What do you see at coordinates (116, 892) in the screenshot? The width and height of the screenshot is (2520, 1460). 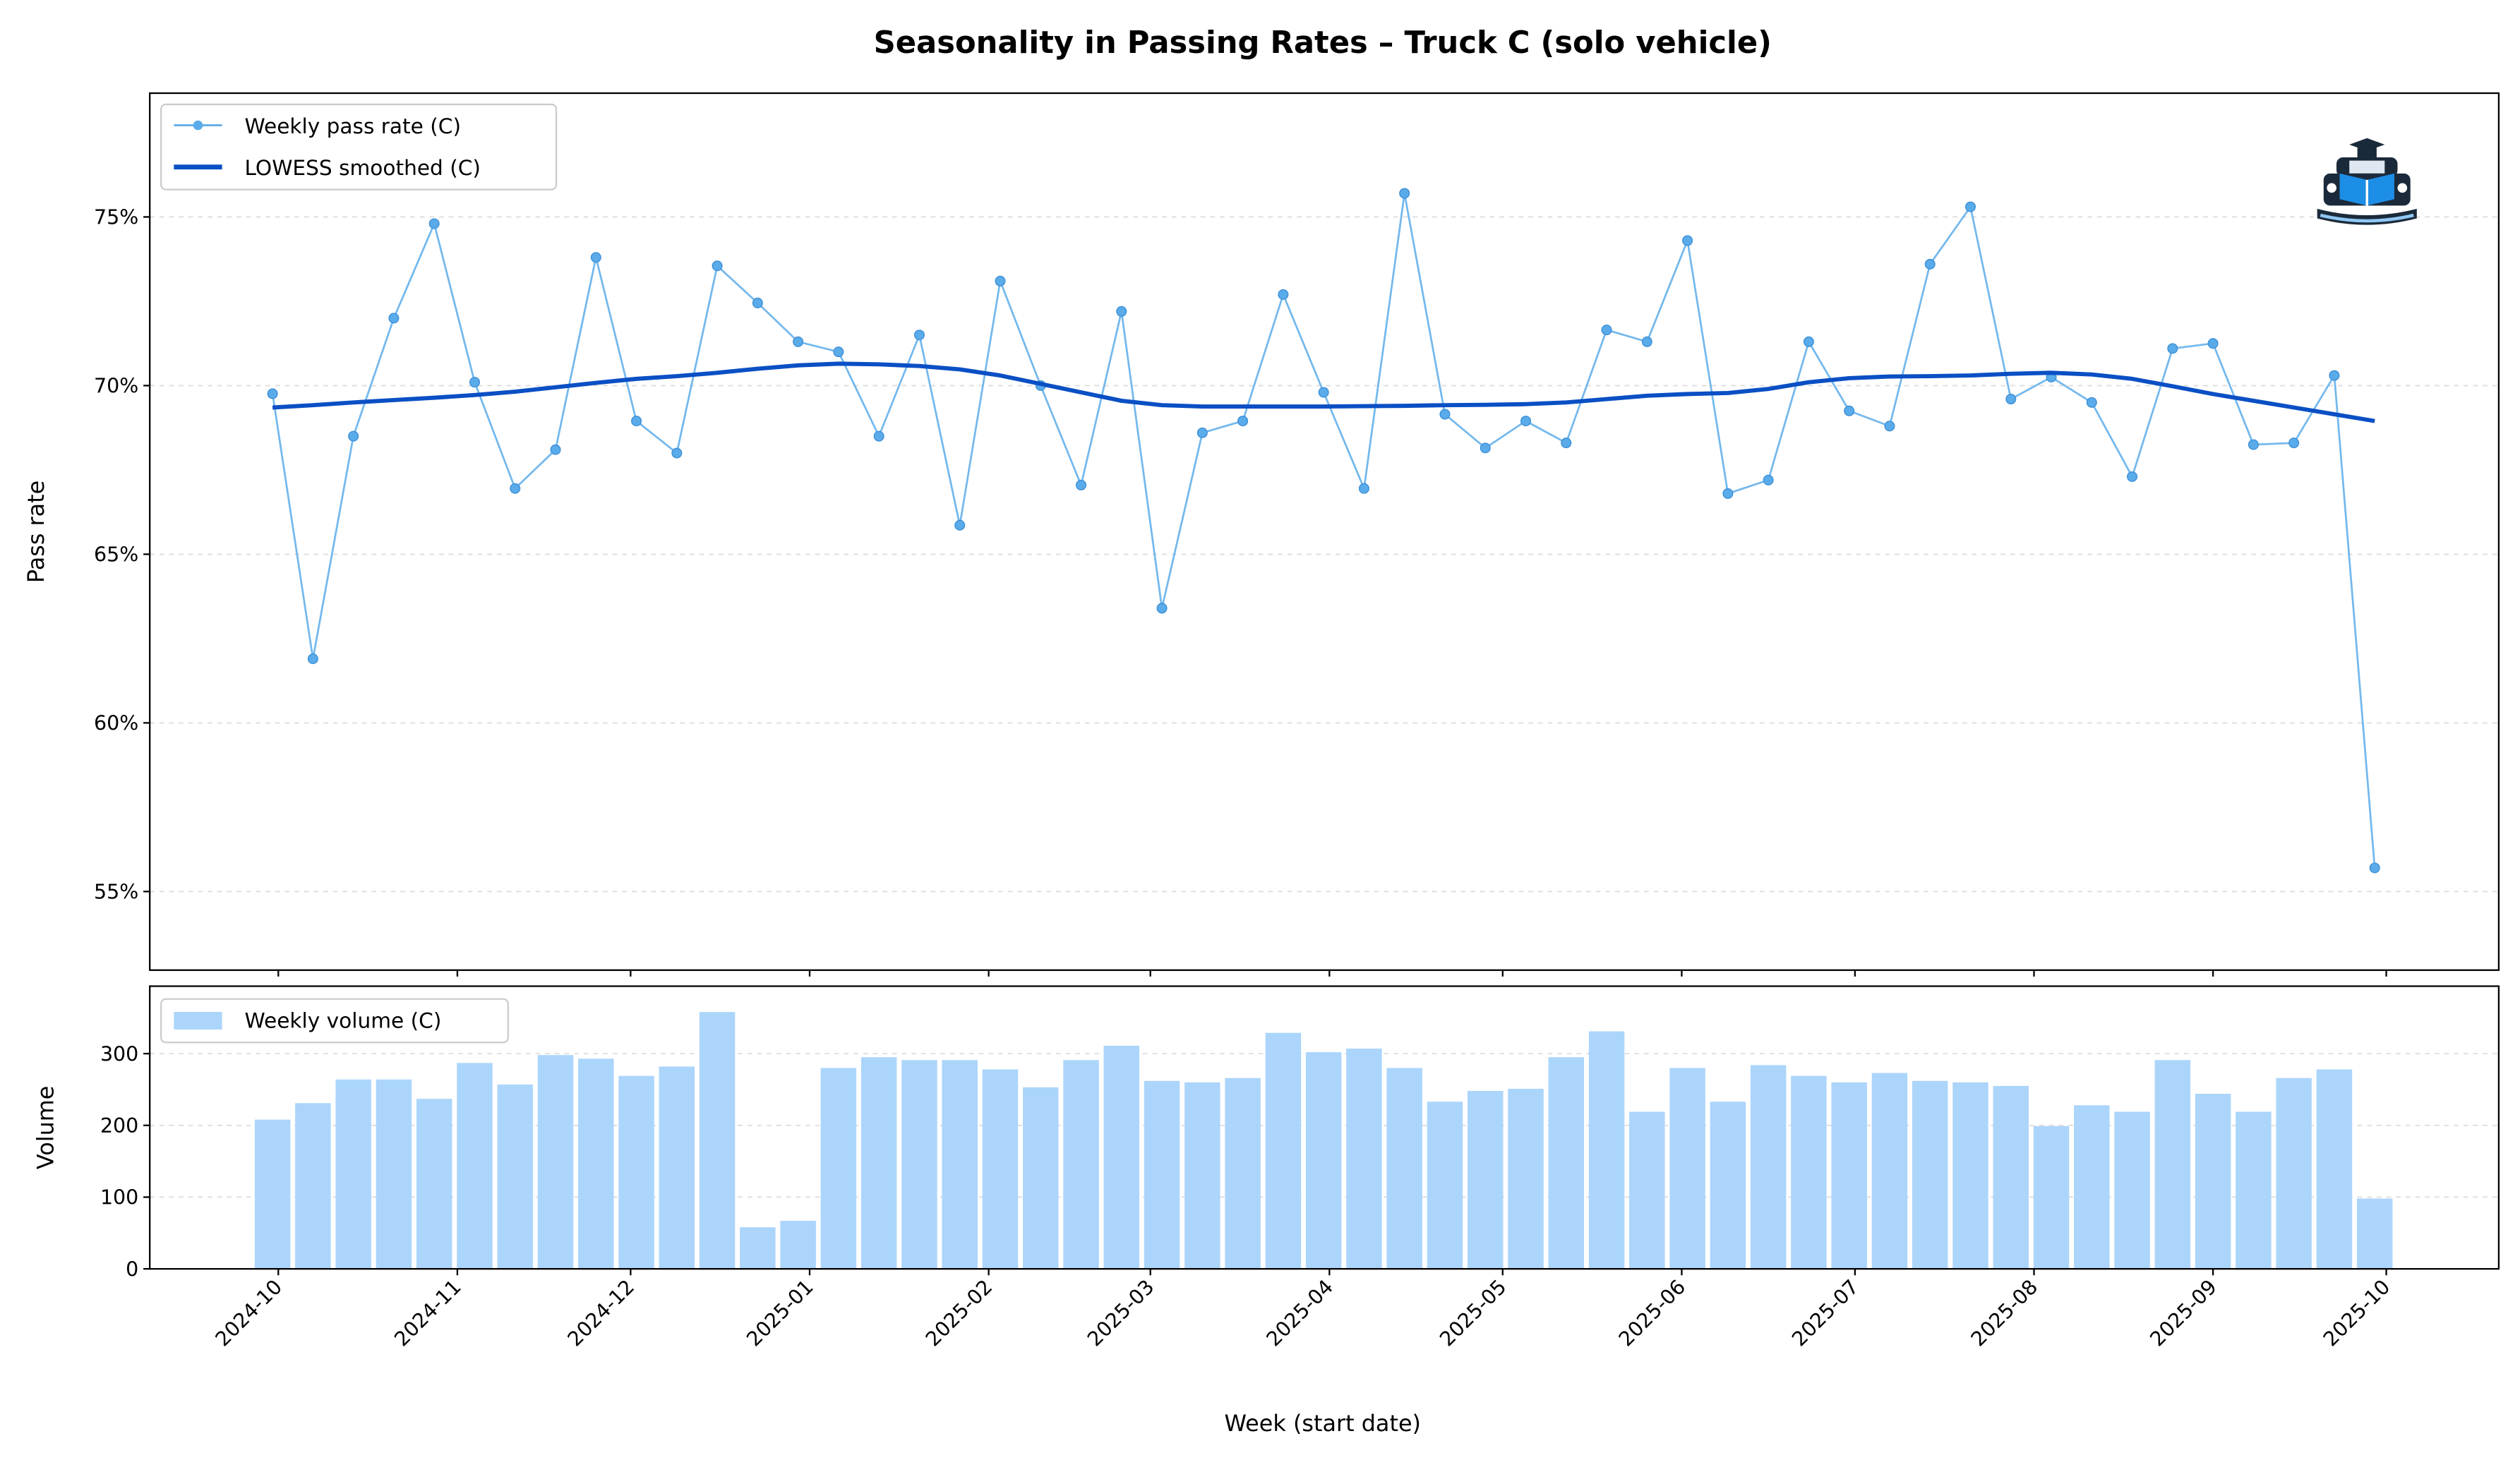 I see `pass-rate-y-tick-label: 55%` at bounding box center [116, 892].